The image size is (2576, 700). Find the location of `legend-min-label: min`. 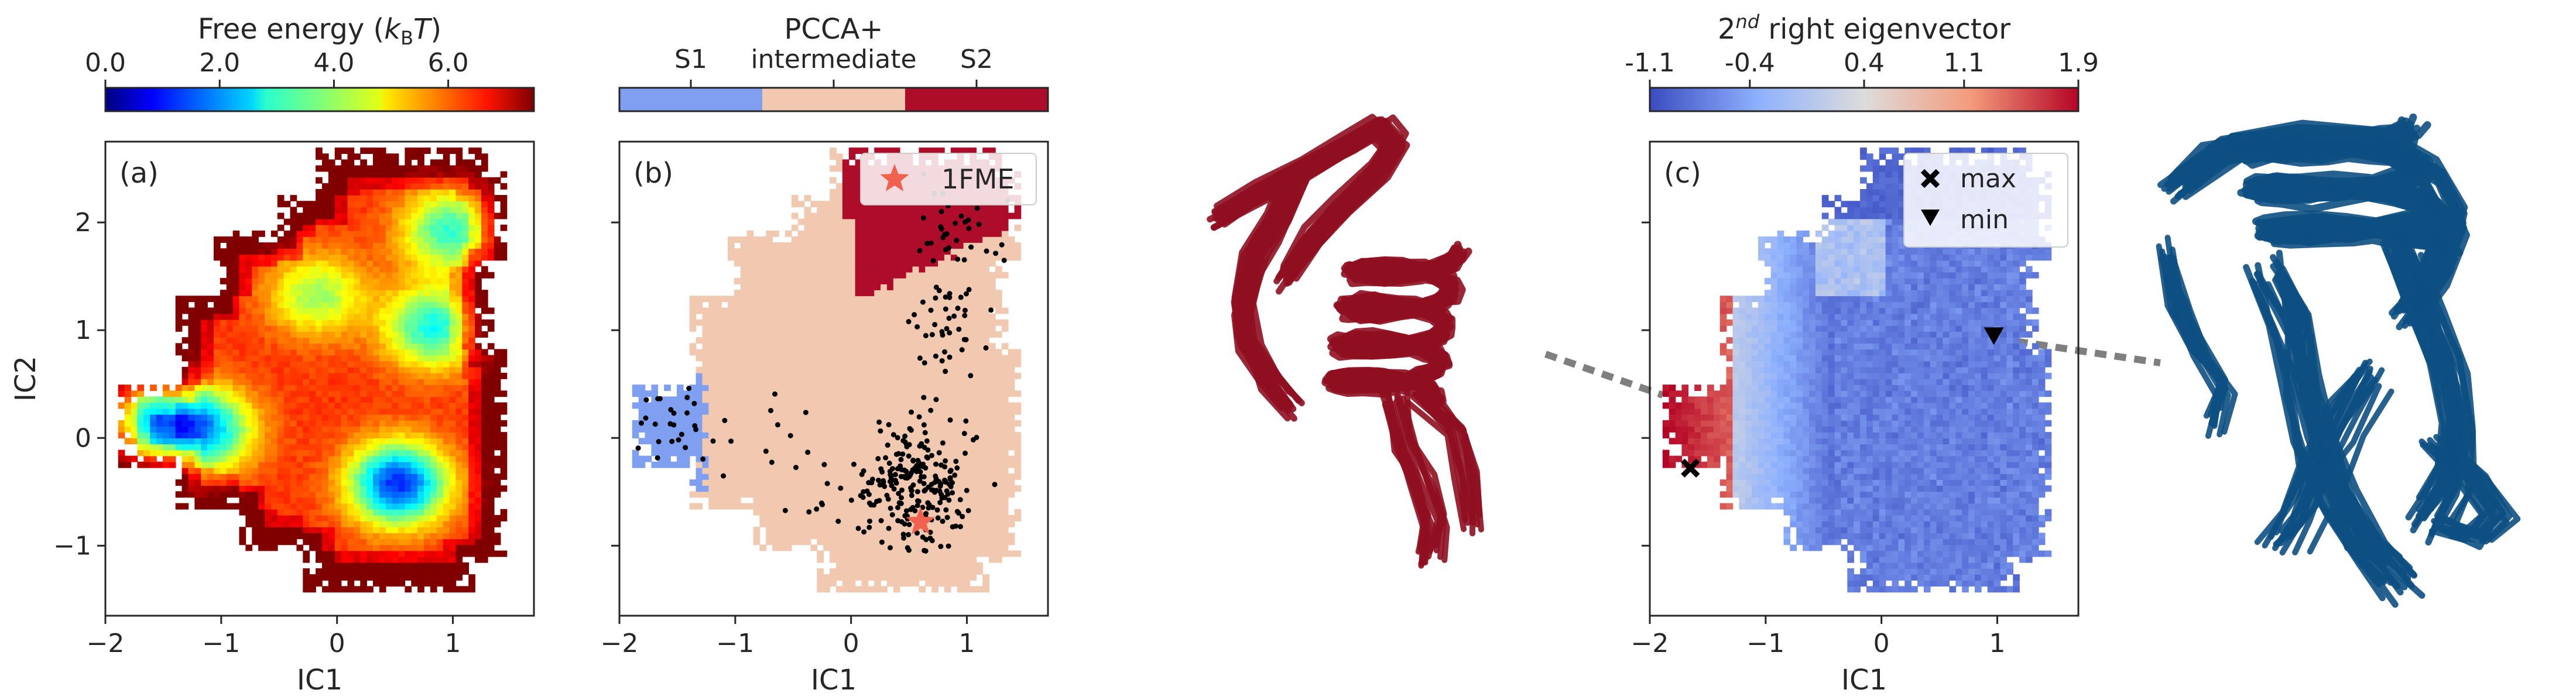

legend-min-label: min is located at coordinates (1984, 220).